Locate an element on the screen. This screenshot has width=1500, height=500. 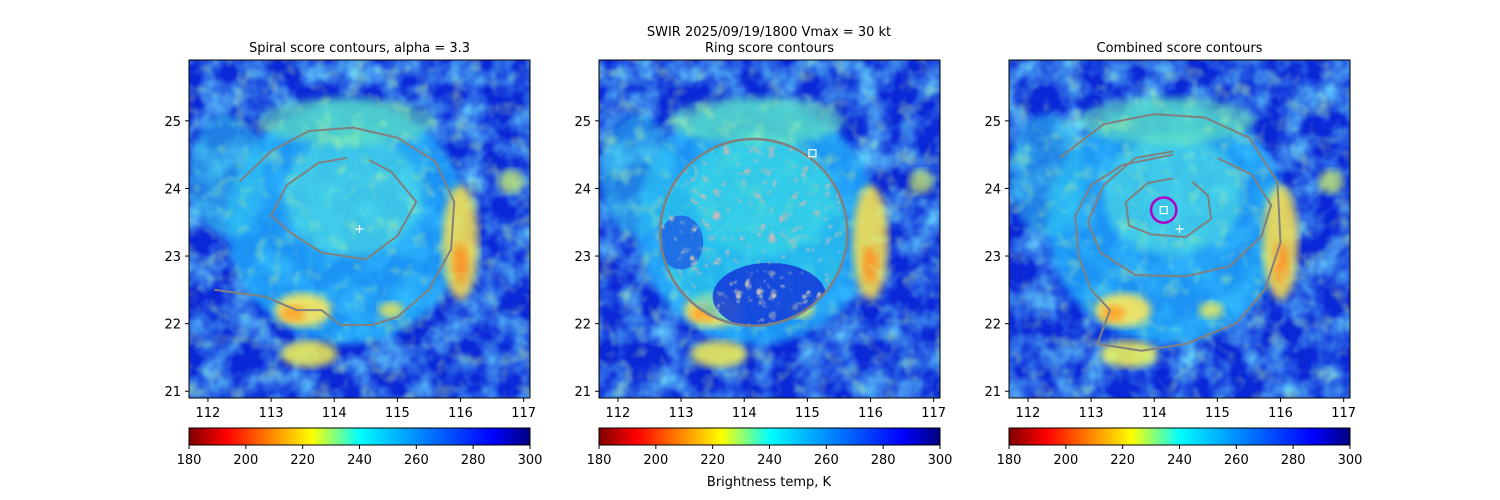
panel-title: Combined score contours is located at coordinates (1180, 48).